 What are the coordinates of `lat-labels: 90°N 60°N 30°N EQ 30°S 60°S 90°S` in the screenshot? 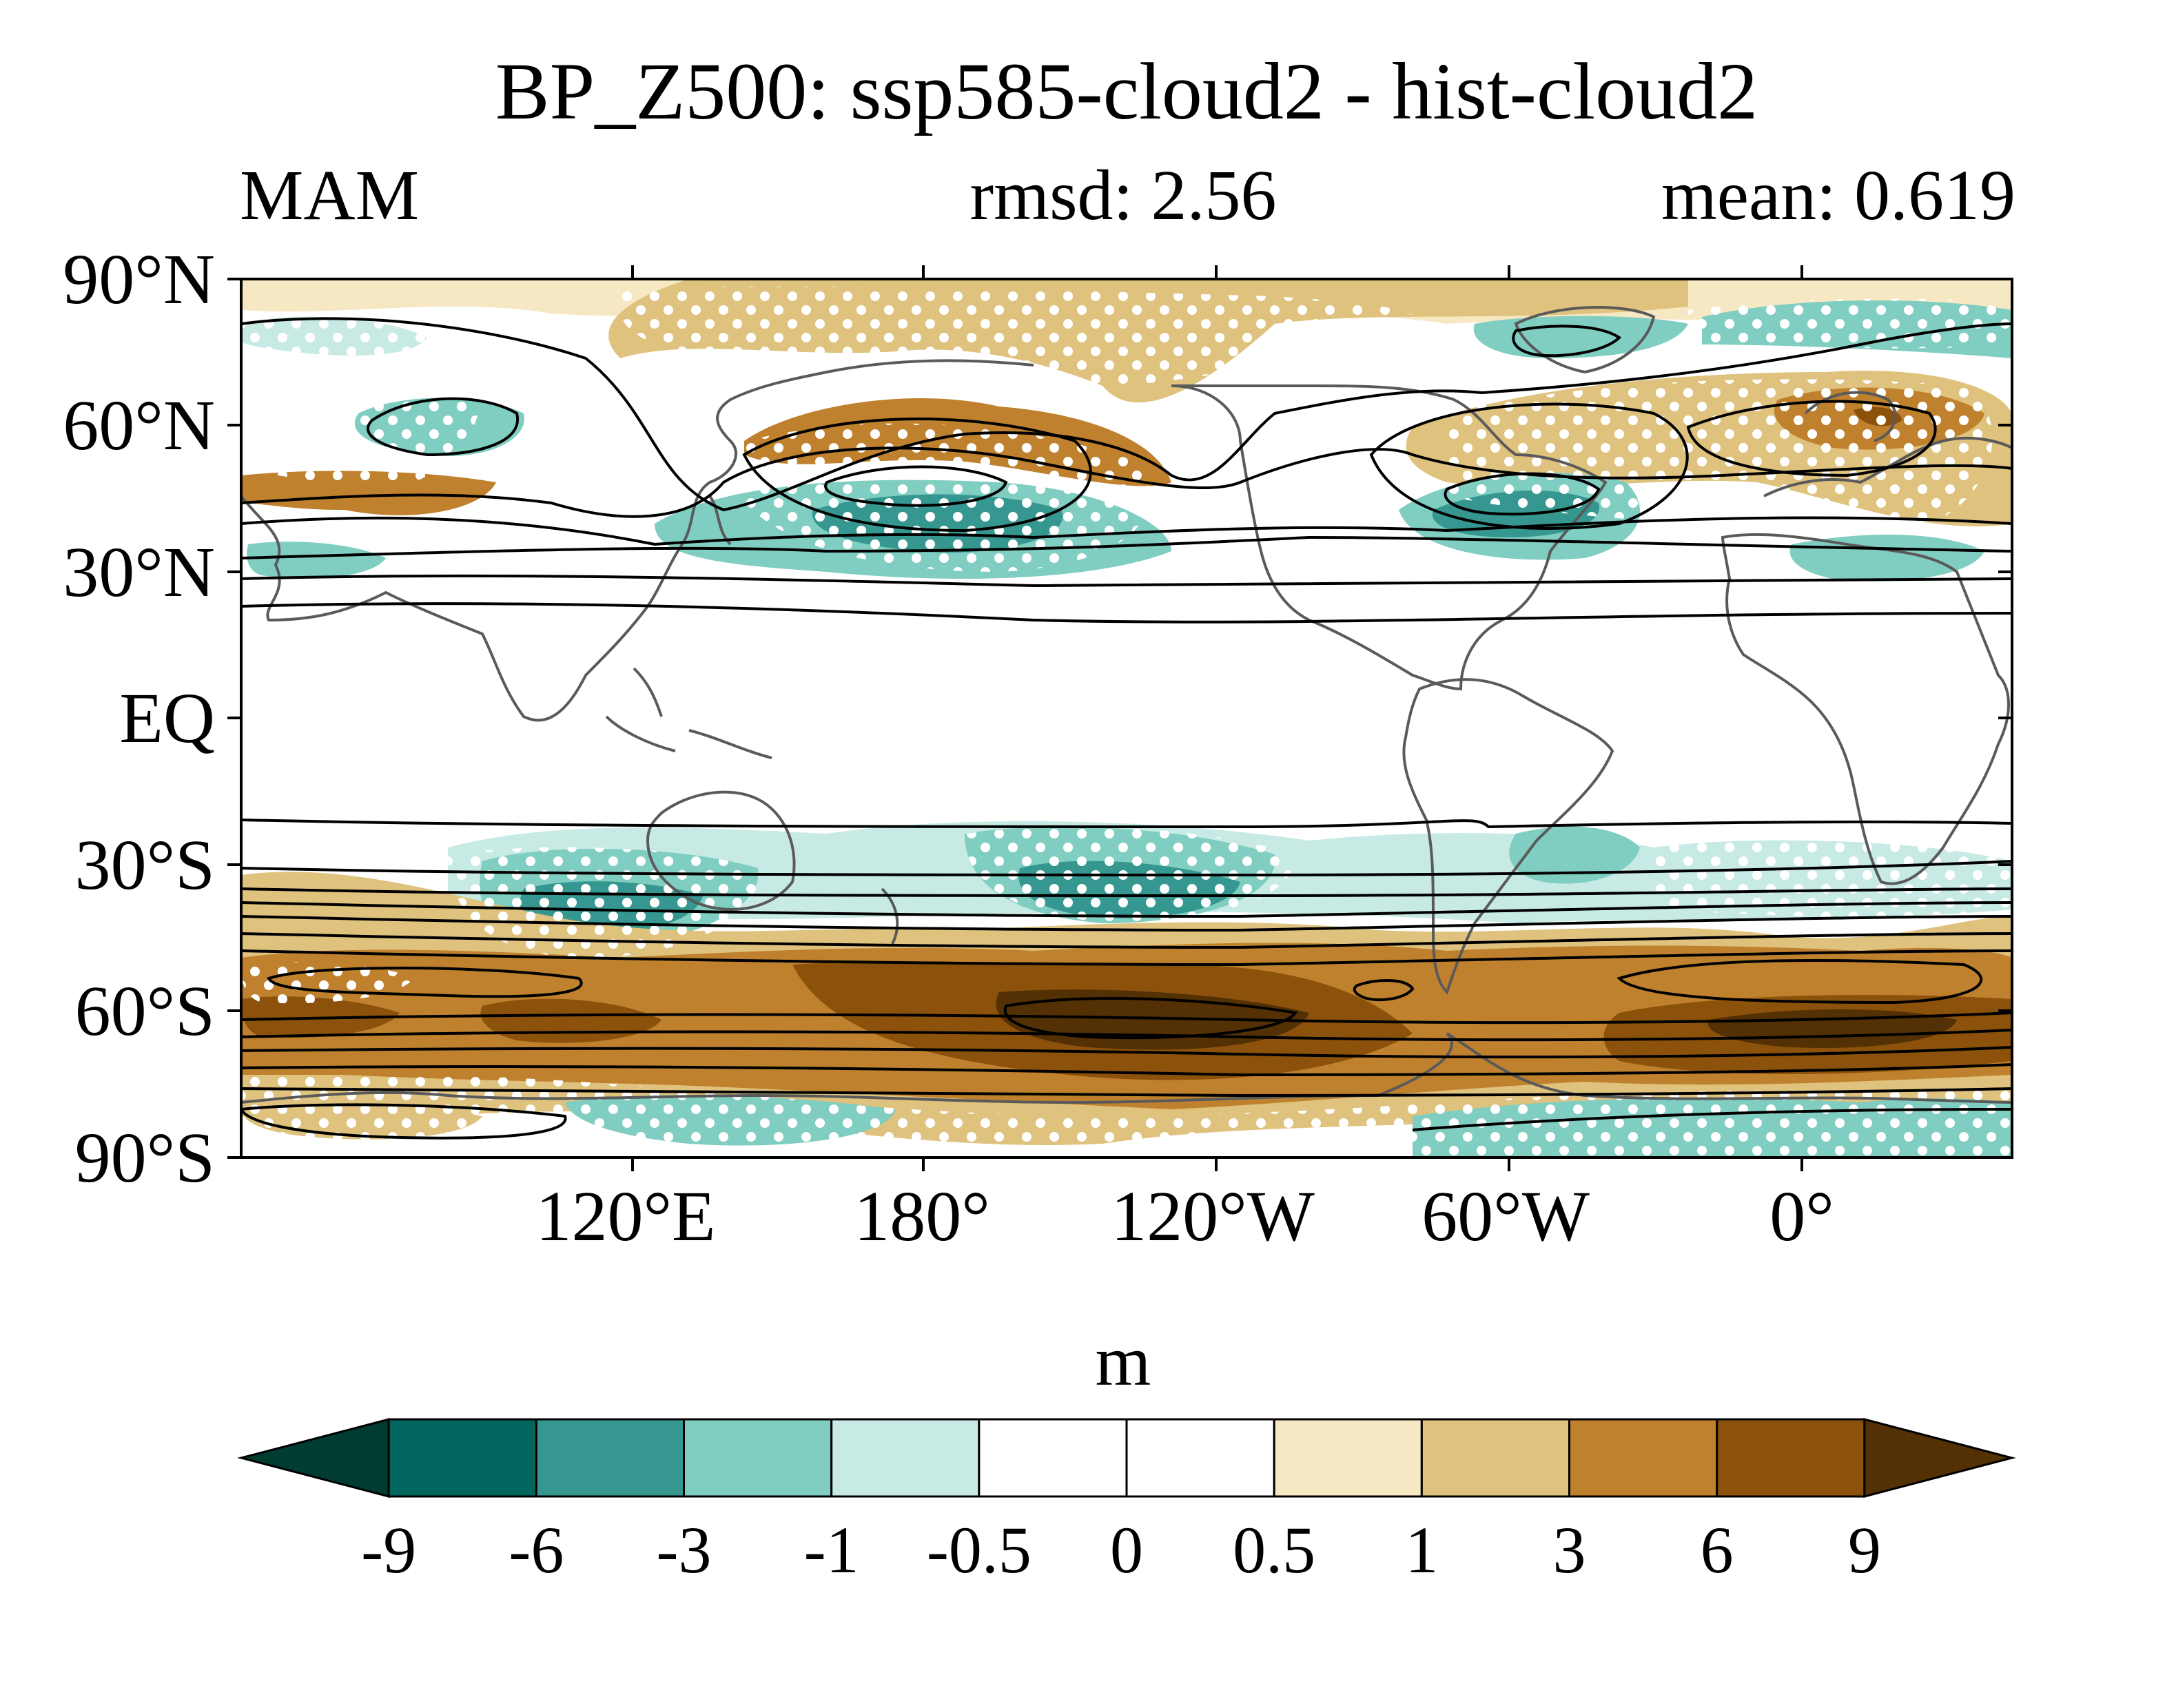 It's located at (139, 718).